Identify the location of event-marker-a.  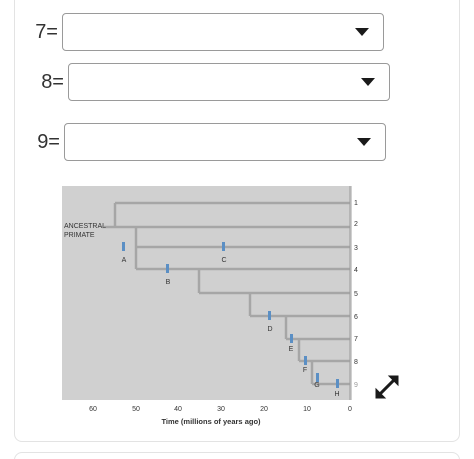
(123, 246).